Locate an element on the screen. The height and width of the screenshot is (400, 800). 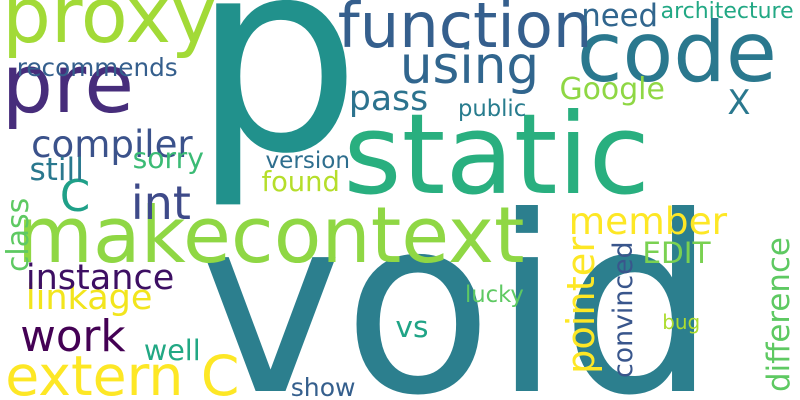
word-makecontext: makecontext is located at coordinates (270, 236).